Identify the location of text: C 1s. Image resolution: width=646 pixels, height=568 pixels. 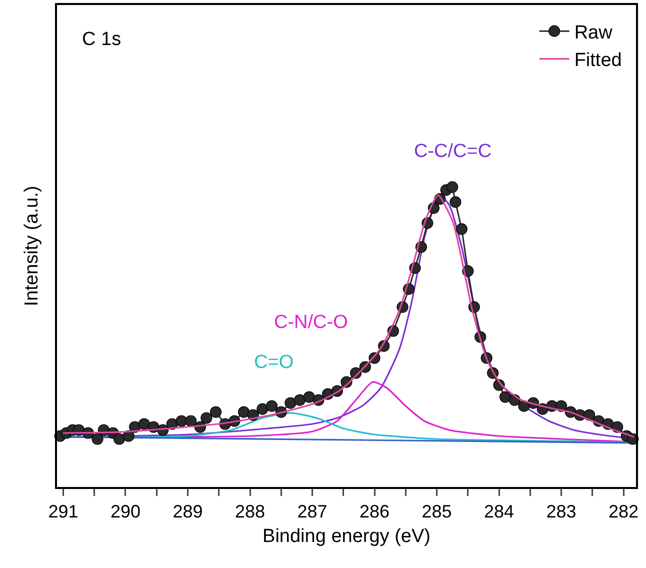
(102, 39).